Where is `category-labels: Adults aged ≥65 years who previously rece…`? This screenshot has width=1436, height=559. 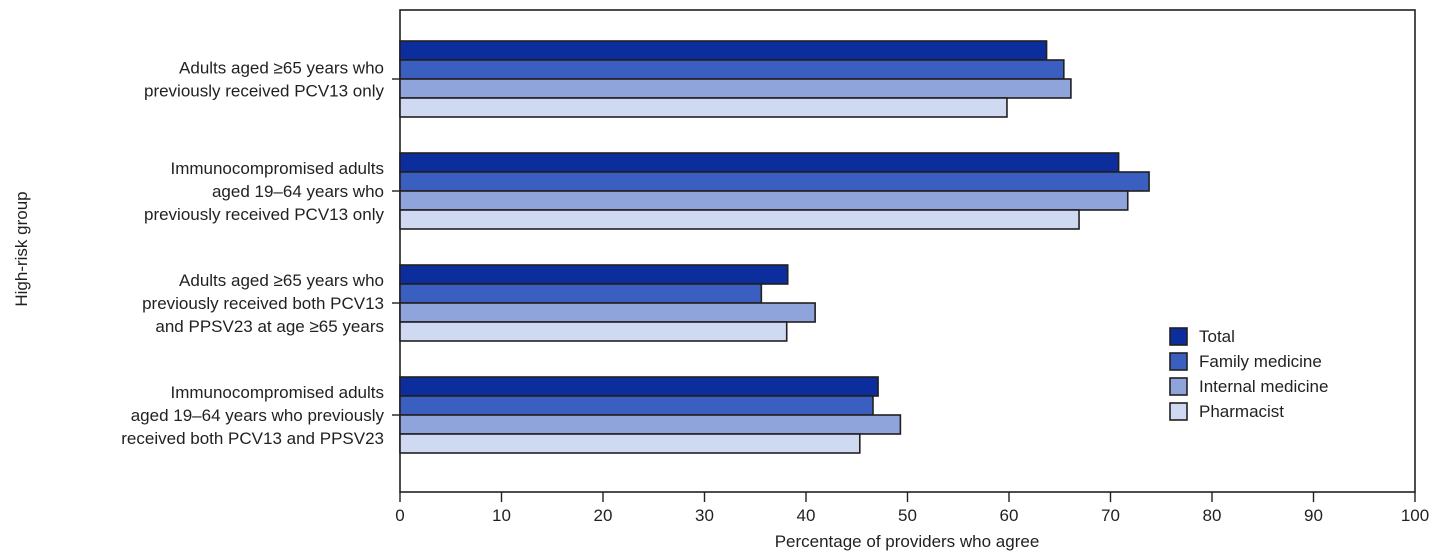
category-labels: Adults aged ≥65 years who previously rece… is located at coordinates (260, 253).